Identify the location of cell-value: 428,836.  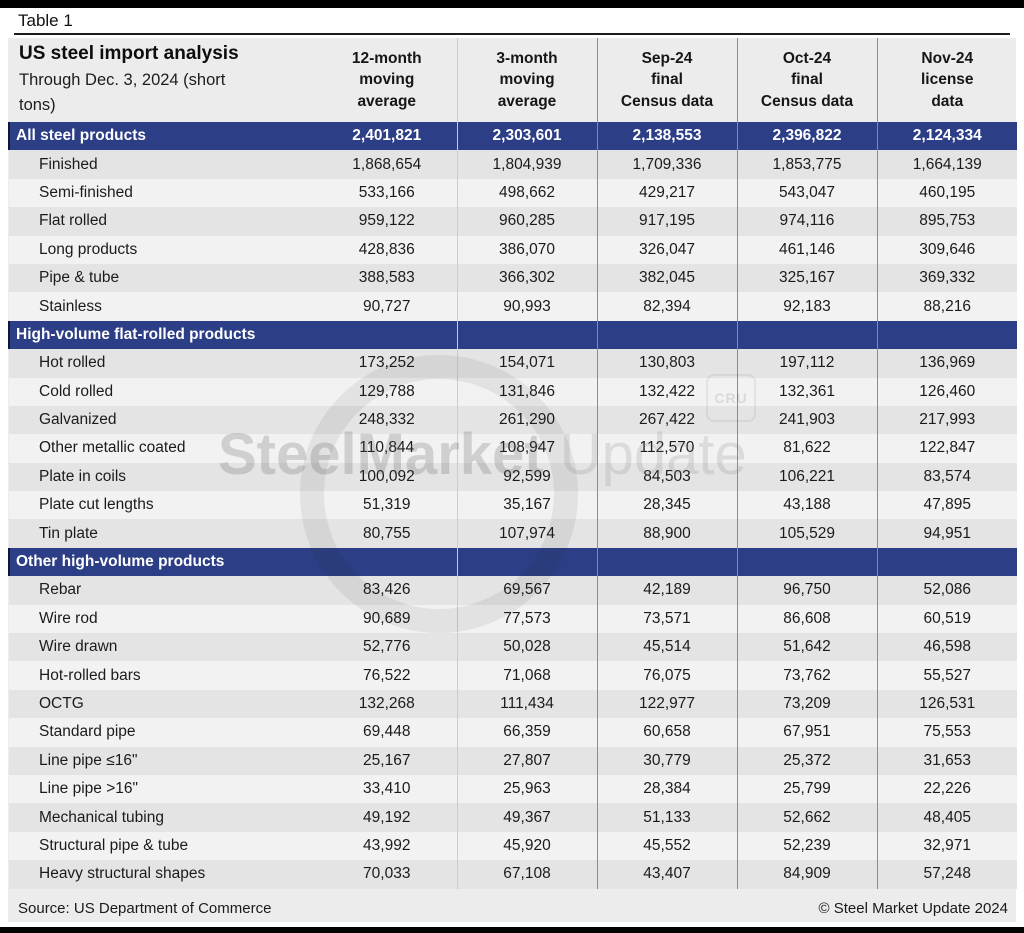
(386, 249).